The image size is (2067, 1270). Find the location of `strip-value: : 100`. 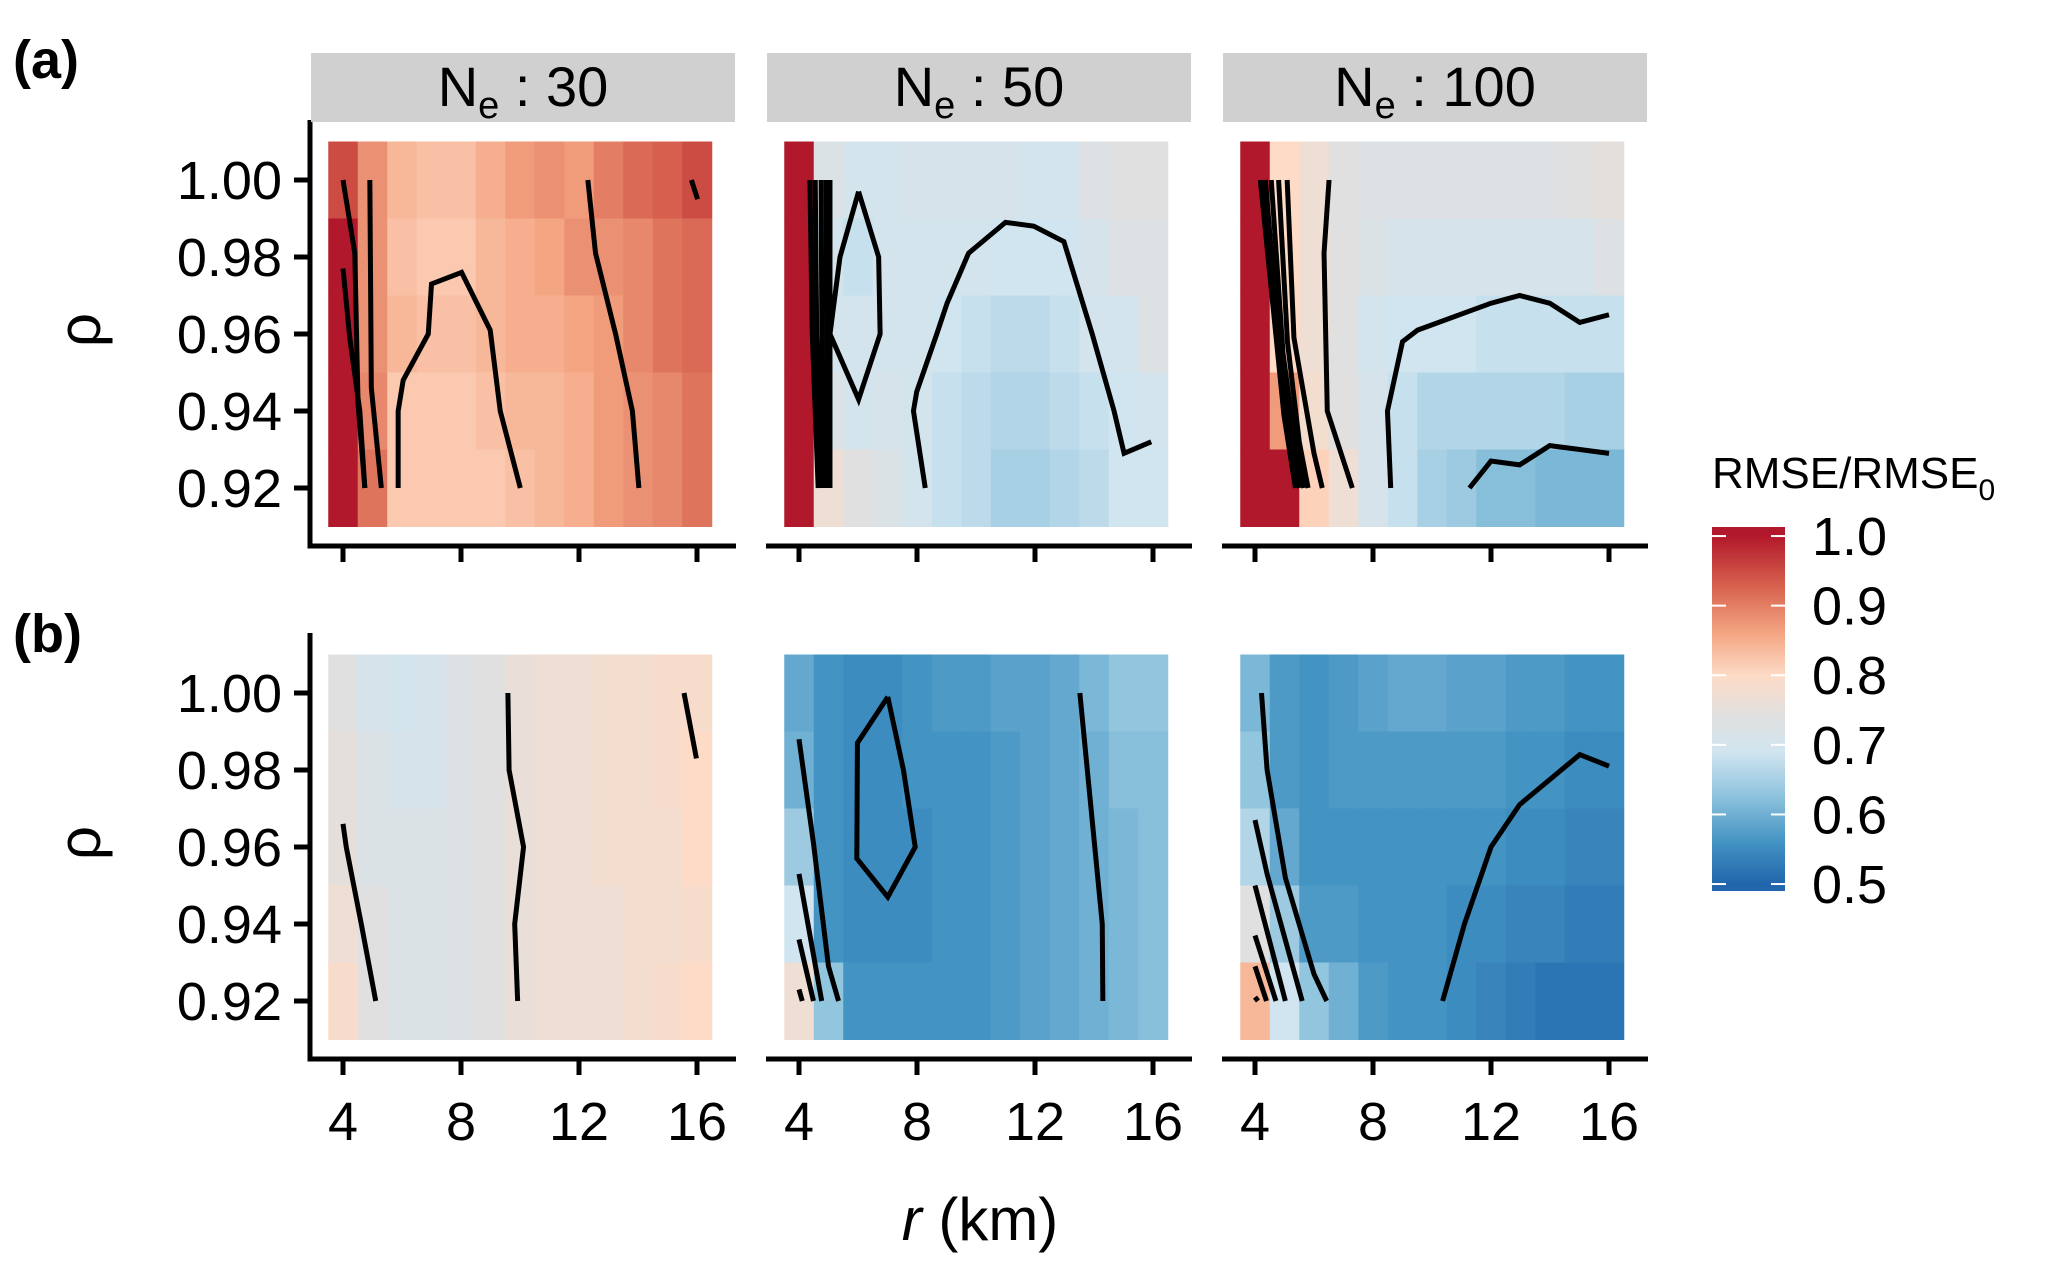

strip-value: : 100 is located at coordinates (1466, 86).